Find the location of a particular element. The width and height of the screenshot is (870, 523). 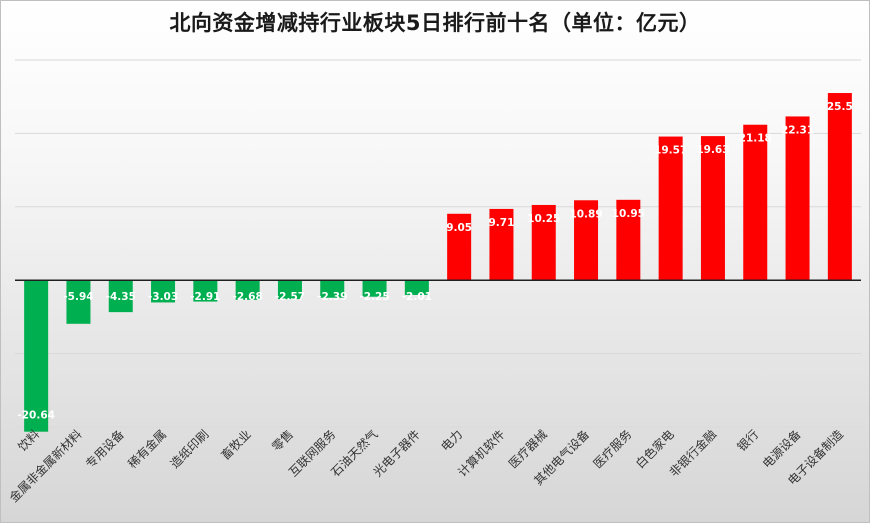

data-label: -2.39 is located at coordinates (332, 297).